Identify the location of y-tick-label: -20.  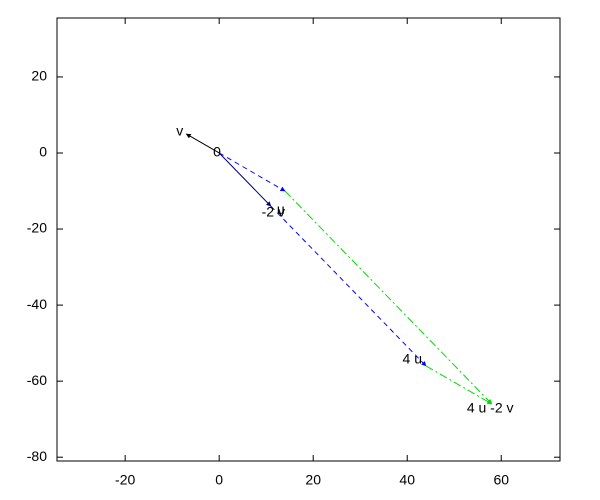
(37, 228).